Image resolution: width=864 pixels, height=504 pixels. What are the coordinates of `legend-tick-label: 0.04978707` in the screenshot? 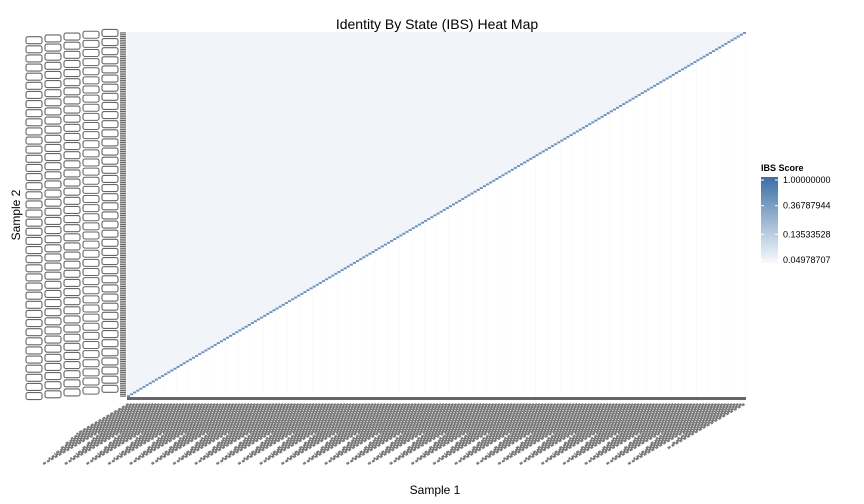 It's located at (807, 260).